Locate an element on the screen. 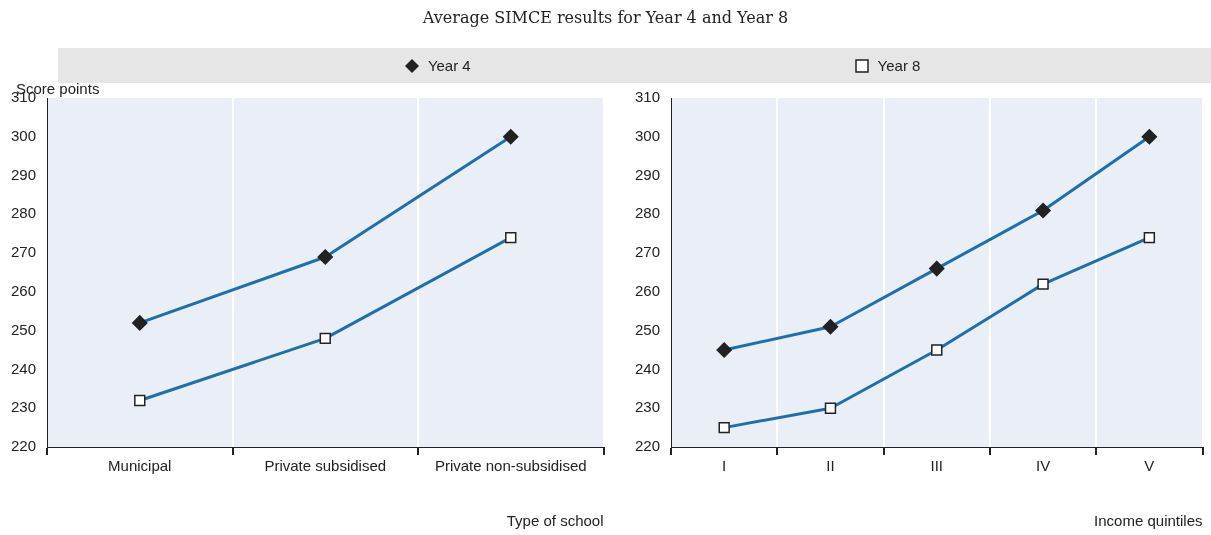  y-tick-label: 310 is located at coordinates (648, 97).